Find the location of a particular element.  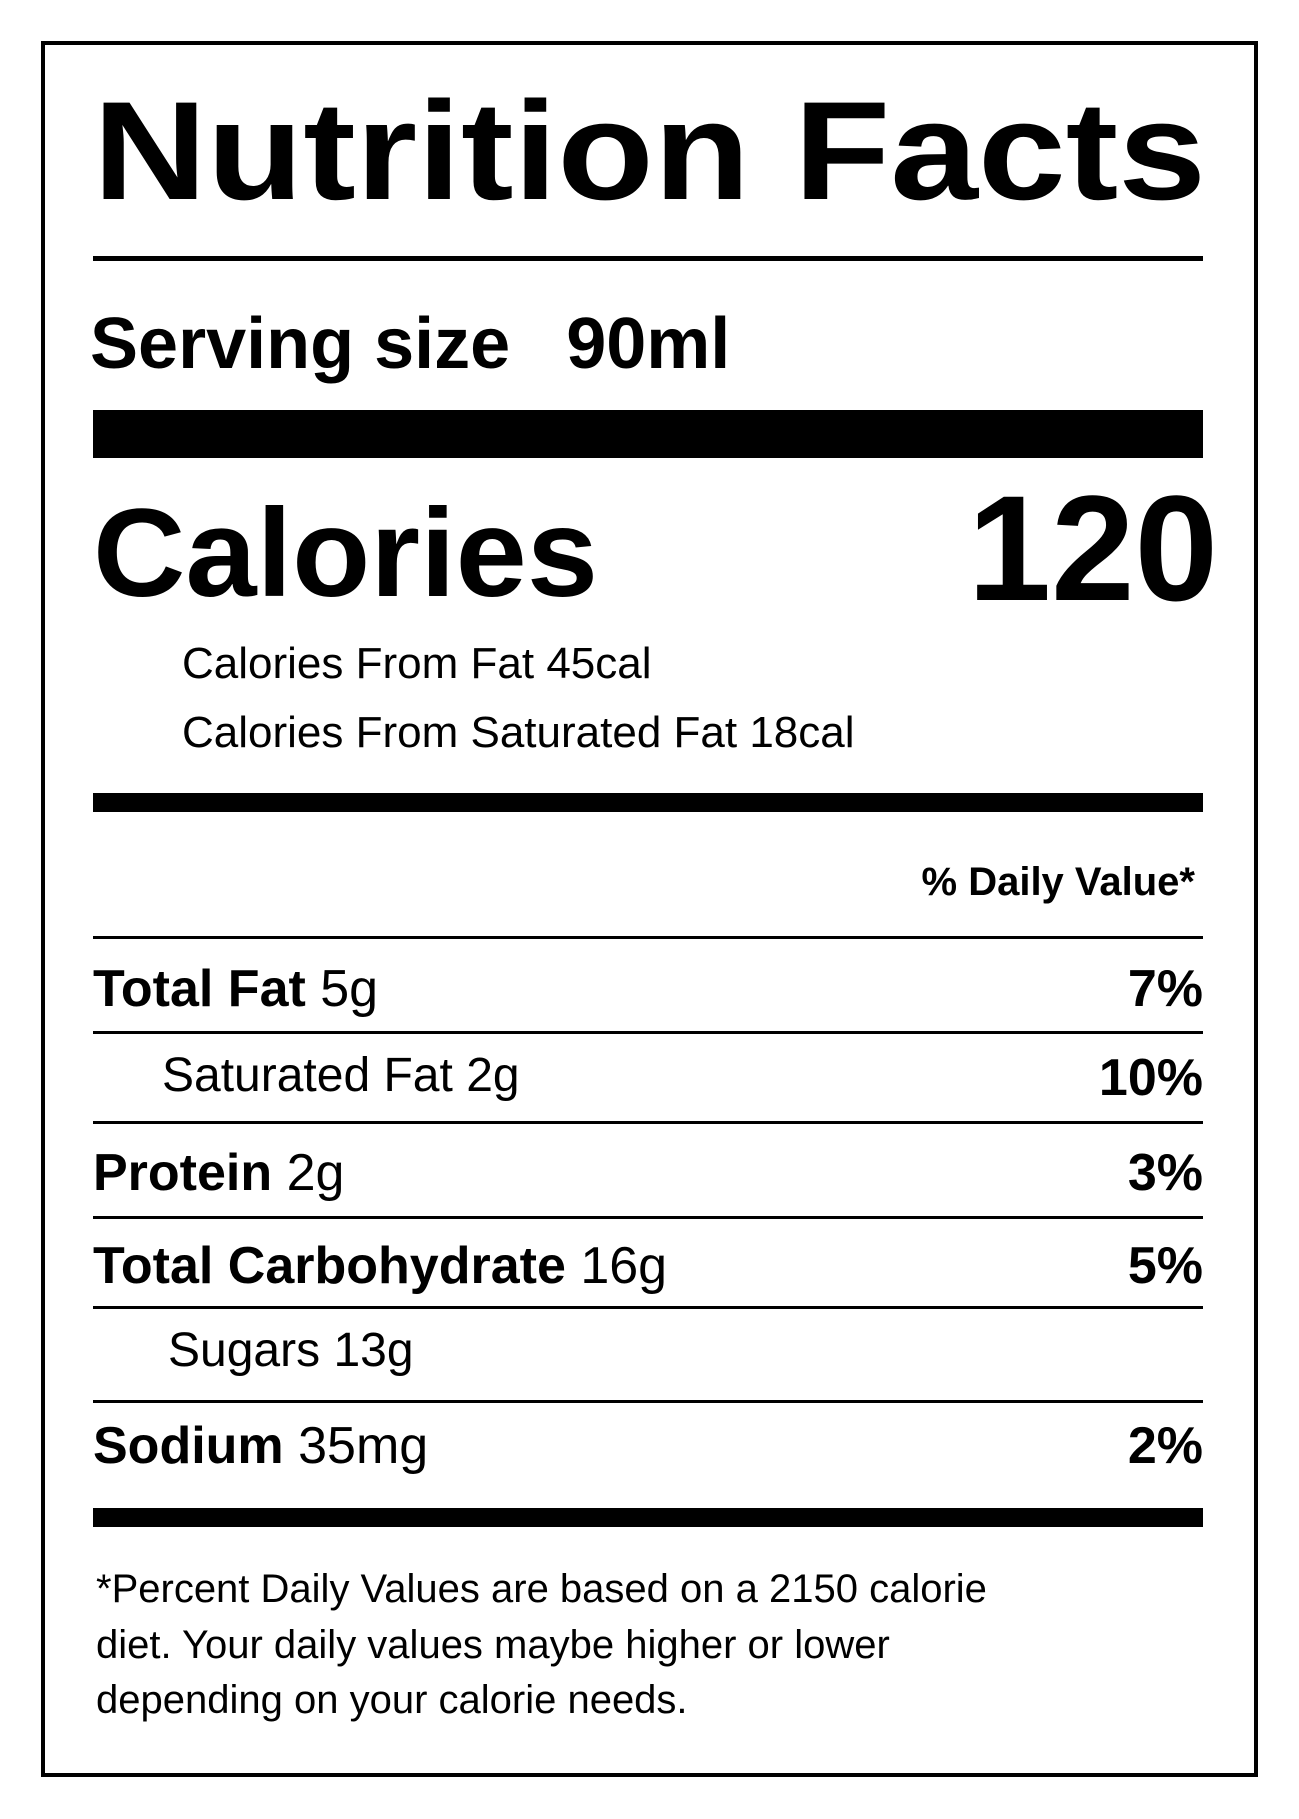

calories-label-text: Calories is located at coordinates (345, 553).